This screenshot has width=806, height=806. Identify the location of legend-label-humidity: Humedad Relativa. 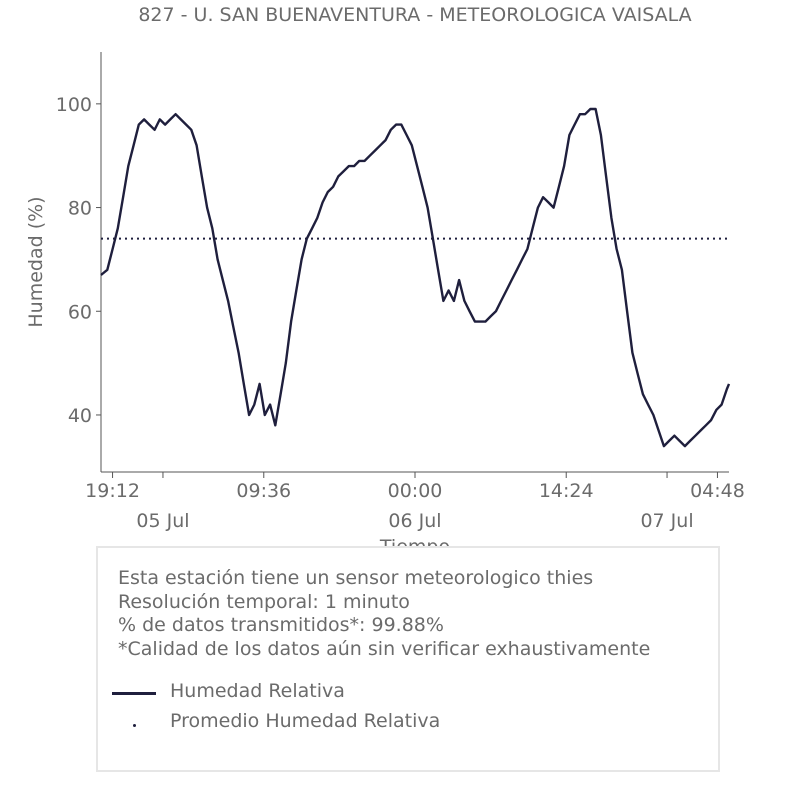
(257, 691).